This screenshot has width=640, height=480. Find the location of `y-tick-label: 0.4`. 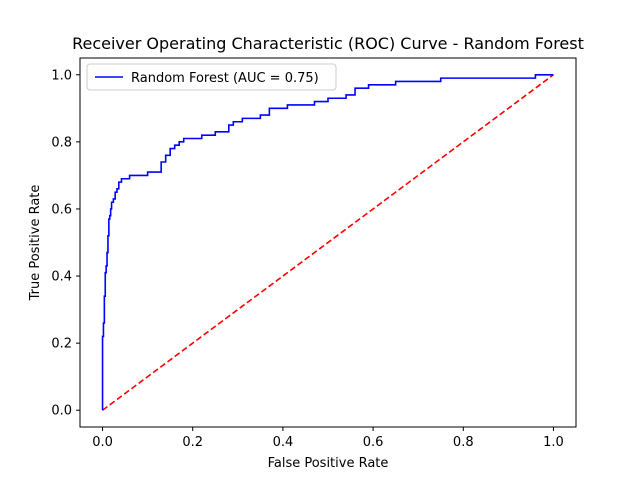

y-tick-label: 0.4 is located at coordinates (61, 277).